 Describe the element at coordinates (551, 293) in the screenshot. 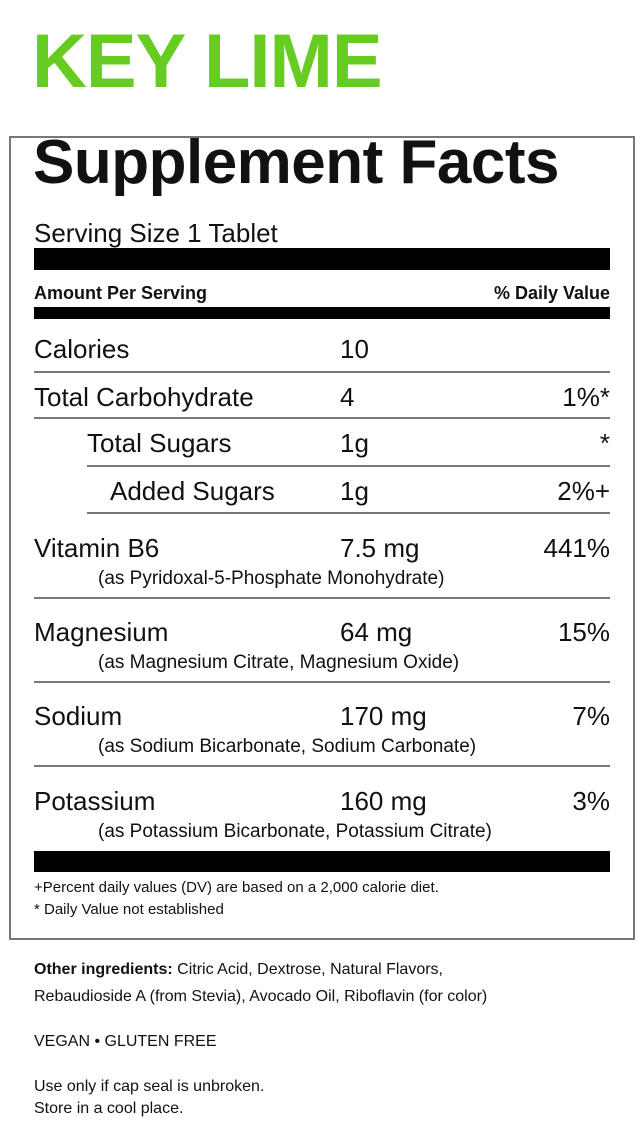

I see `daily-value-header: % Daily Value` at that location.